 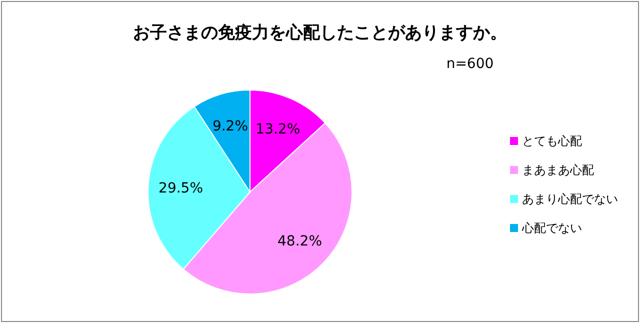 I want to click on legend-label: とても心配, so click(x=552, y=141).